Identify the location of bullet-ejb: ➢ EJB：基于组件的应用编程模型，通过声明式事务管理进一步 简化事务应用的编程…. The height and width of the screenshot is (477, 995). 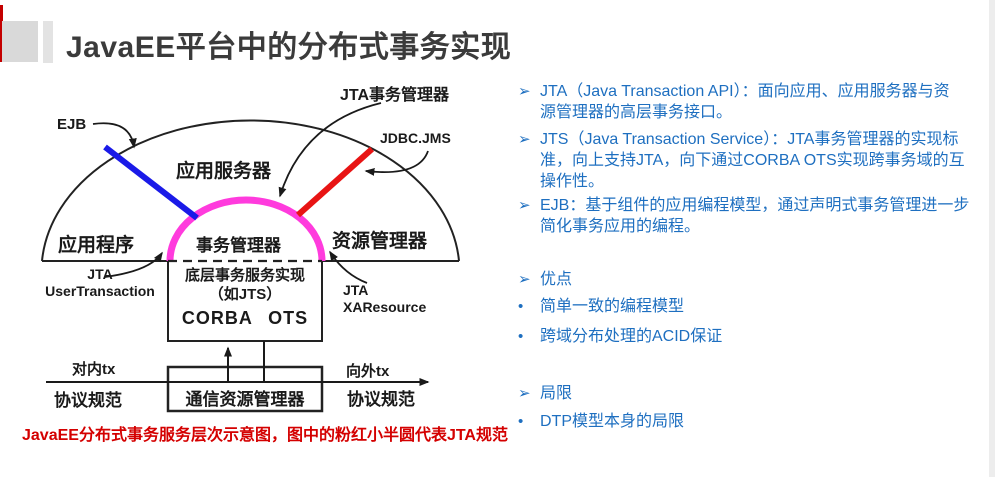
(751, 216).